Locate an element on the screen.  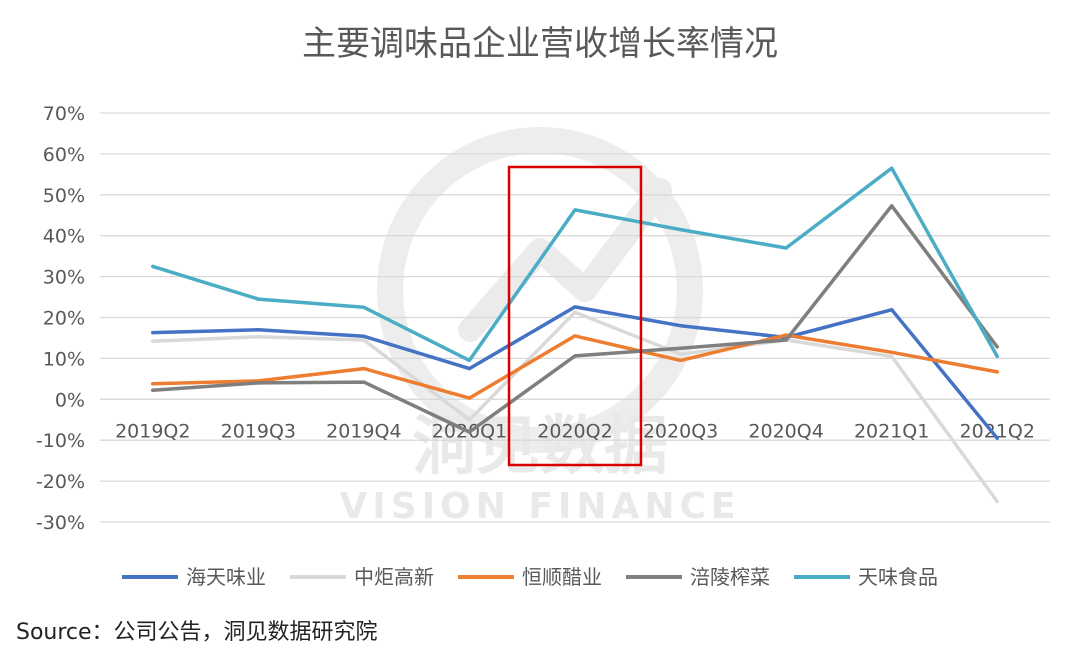
legend-label: 海天味业 is located at coordinates (226, 577).